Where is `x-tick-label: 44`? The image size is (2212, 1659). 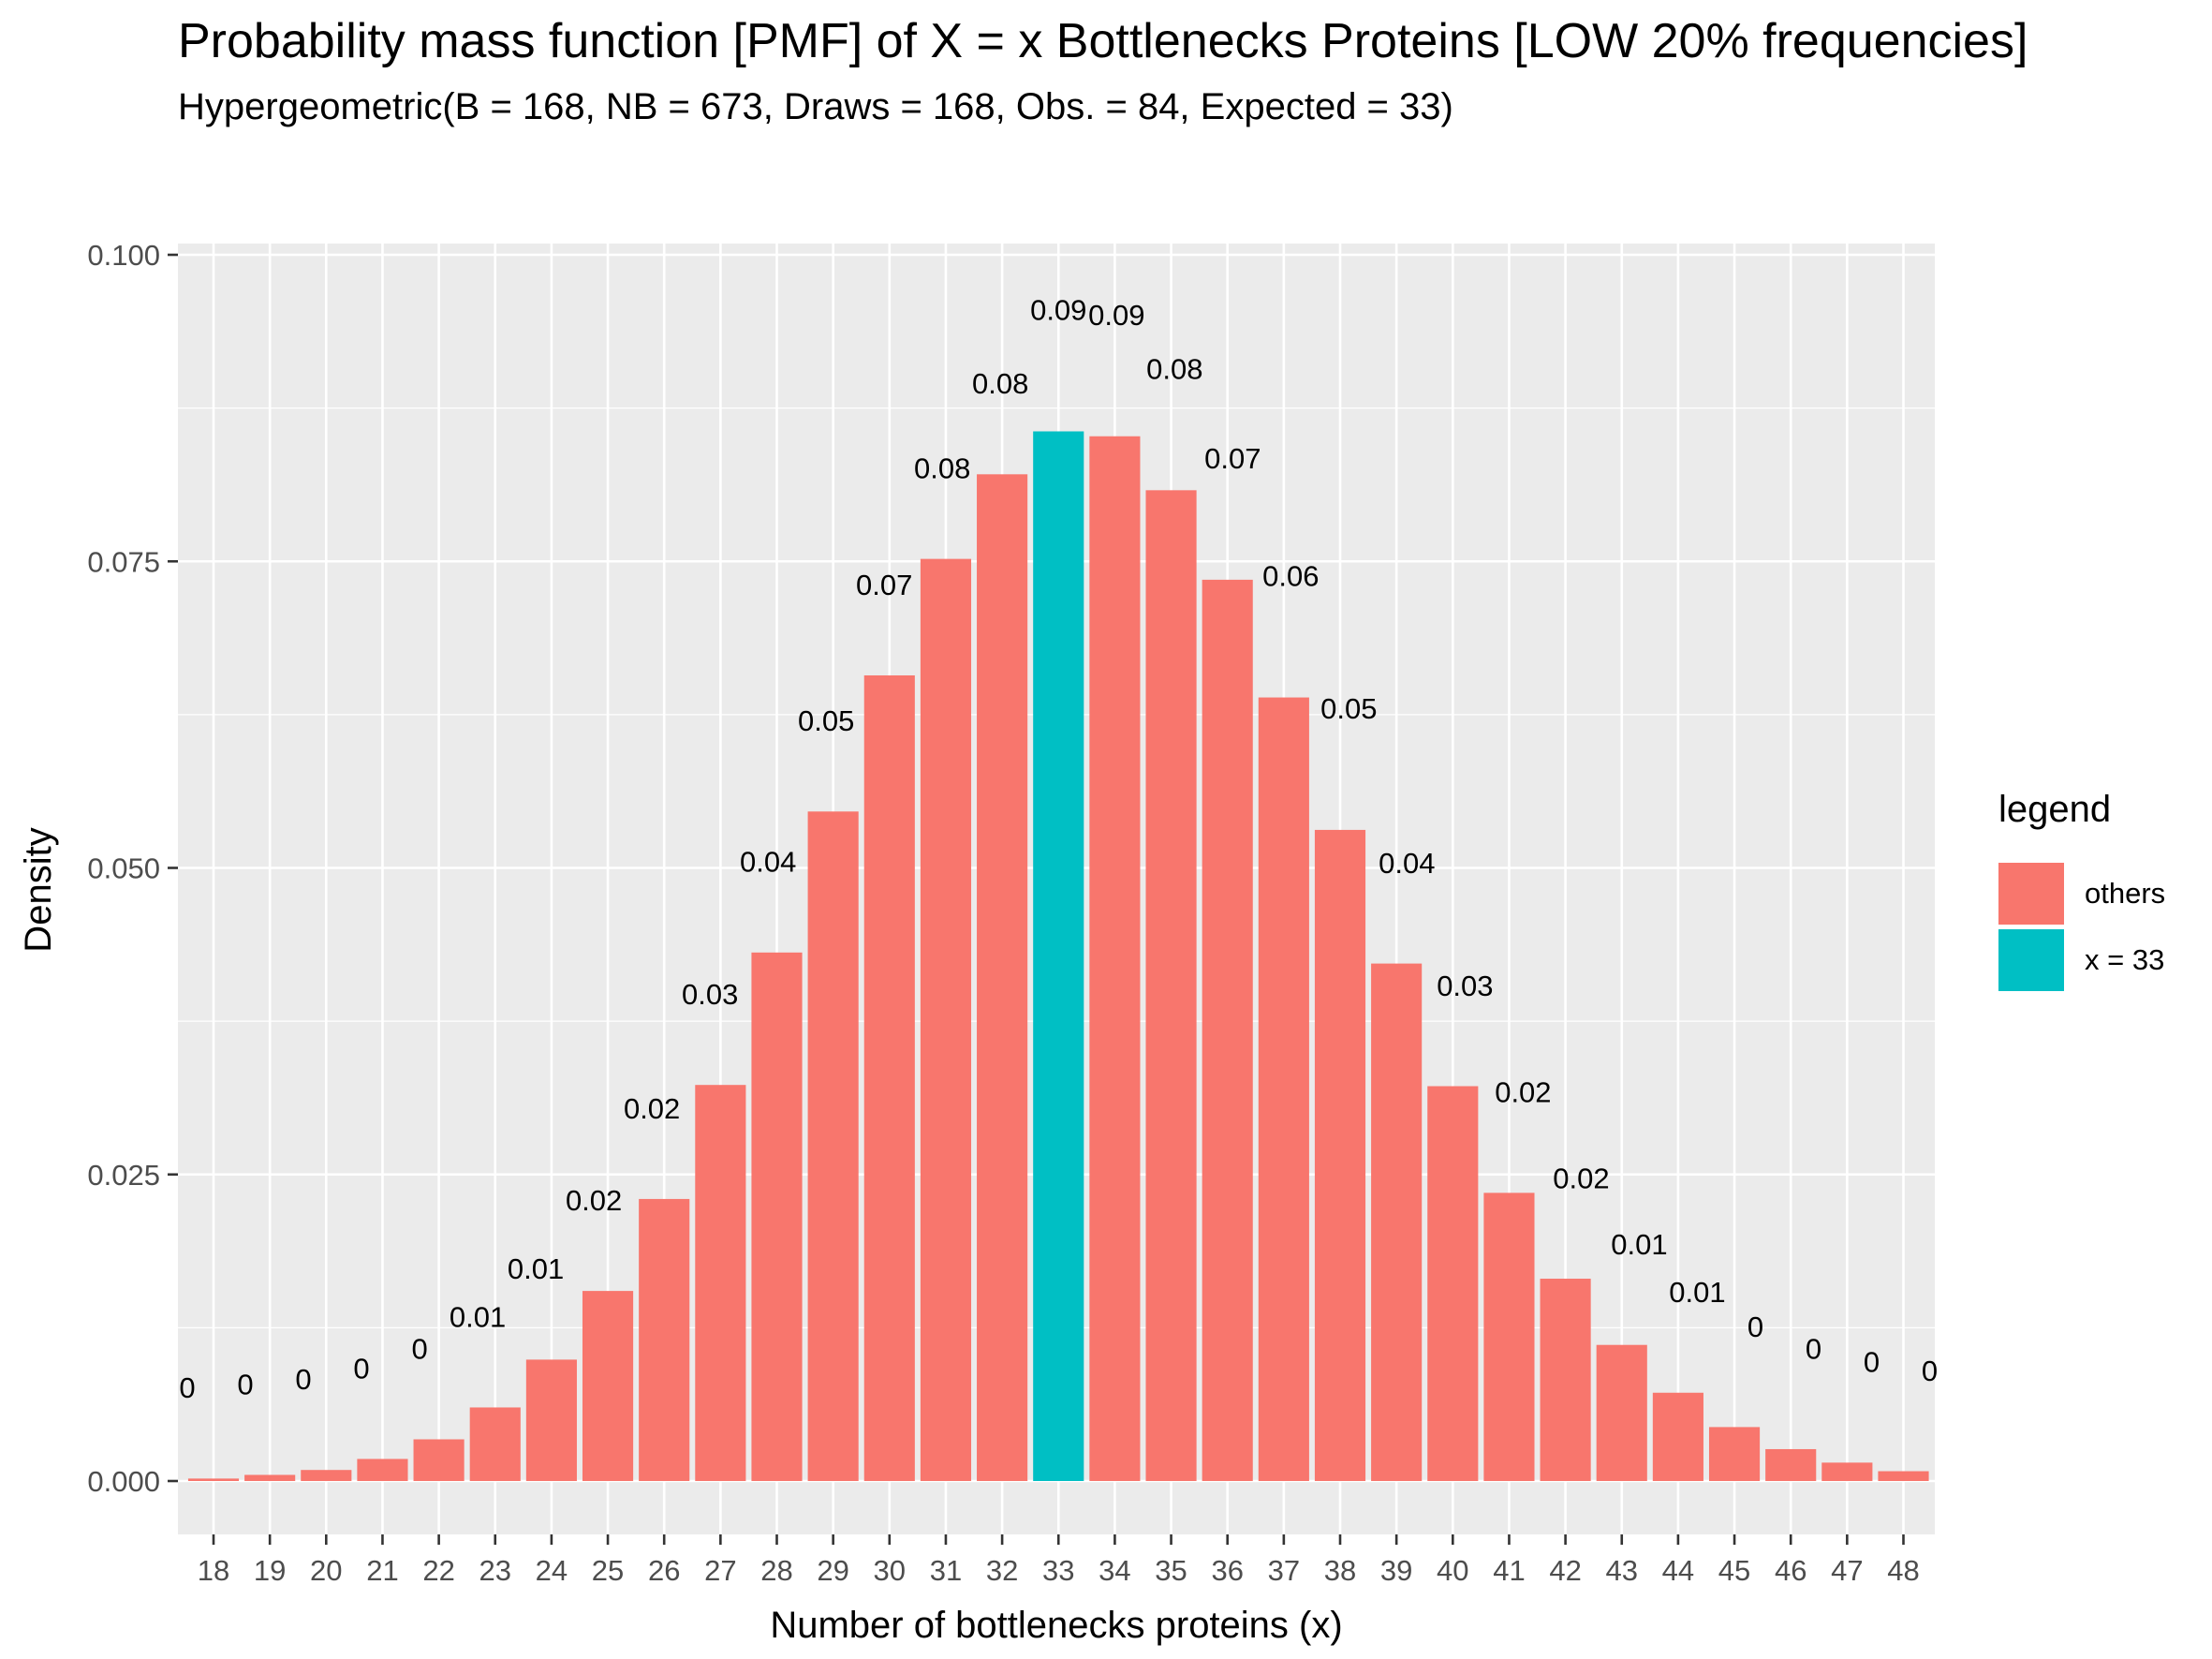 x-tick-label: 44 is located at coordinates (1678, 1571).